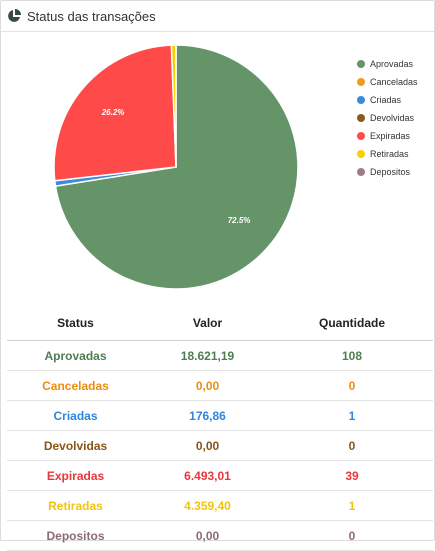  What do you see at coordinates (173, 106) in the screenshot?
I see `pie-slice-retiradas` at bounding box center [173, 106].